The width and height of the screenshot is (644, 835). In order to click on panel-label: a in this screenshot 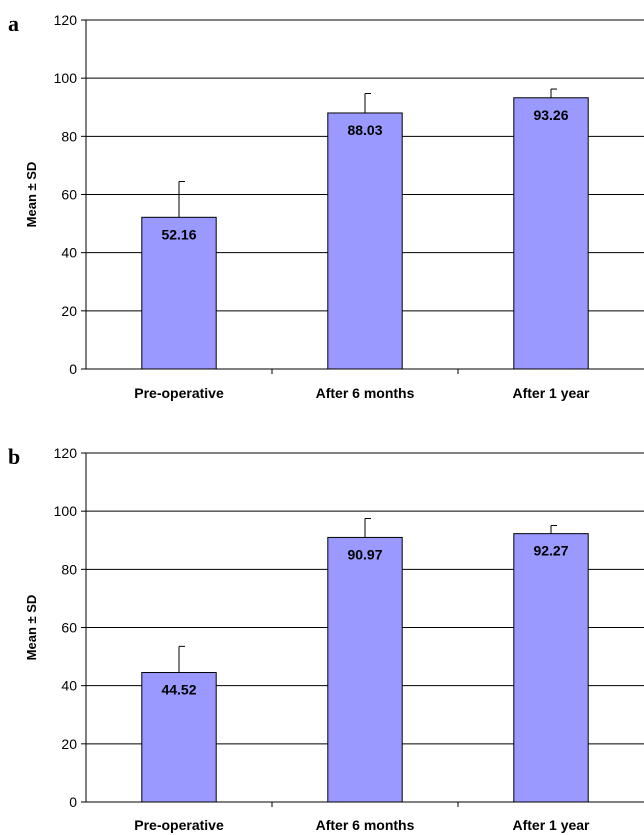, I will do `click(13, 23)`.